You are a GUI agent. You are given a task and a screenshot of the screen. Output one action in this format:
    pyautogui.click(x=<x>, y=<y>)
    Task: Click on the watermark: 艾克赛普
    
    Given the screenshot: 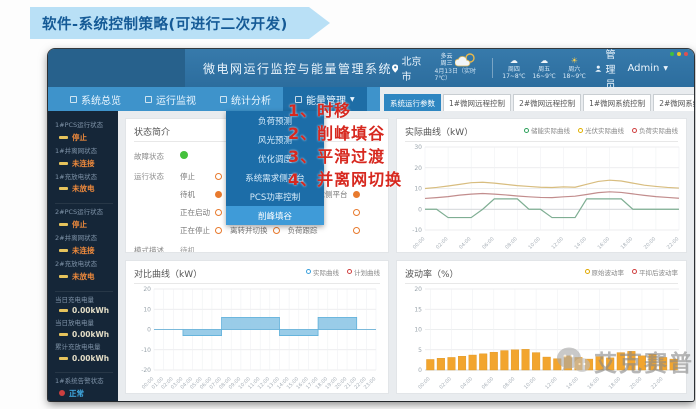 What is the action you would take?
    pyautogui.click(x=625, y=361)
    